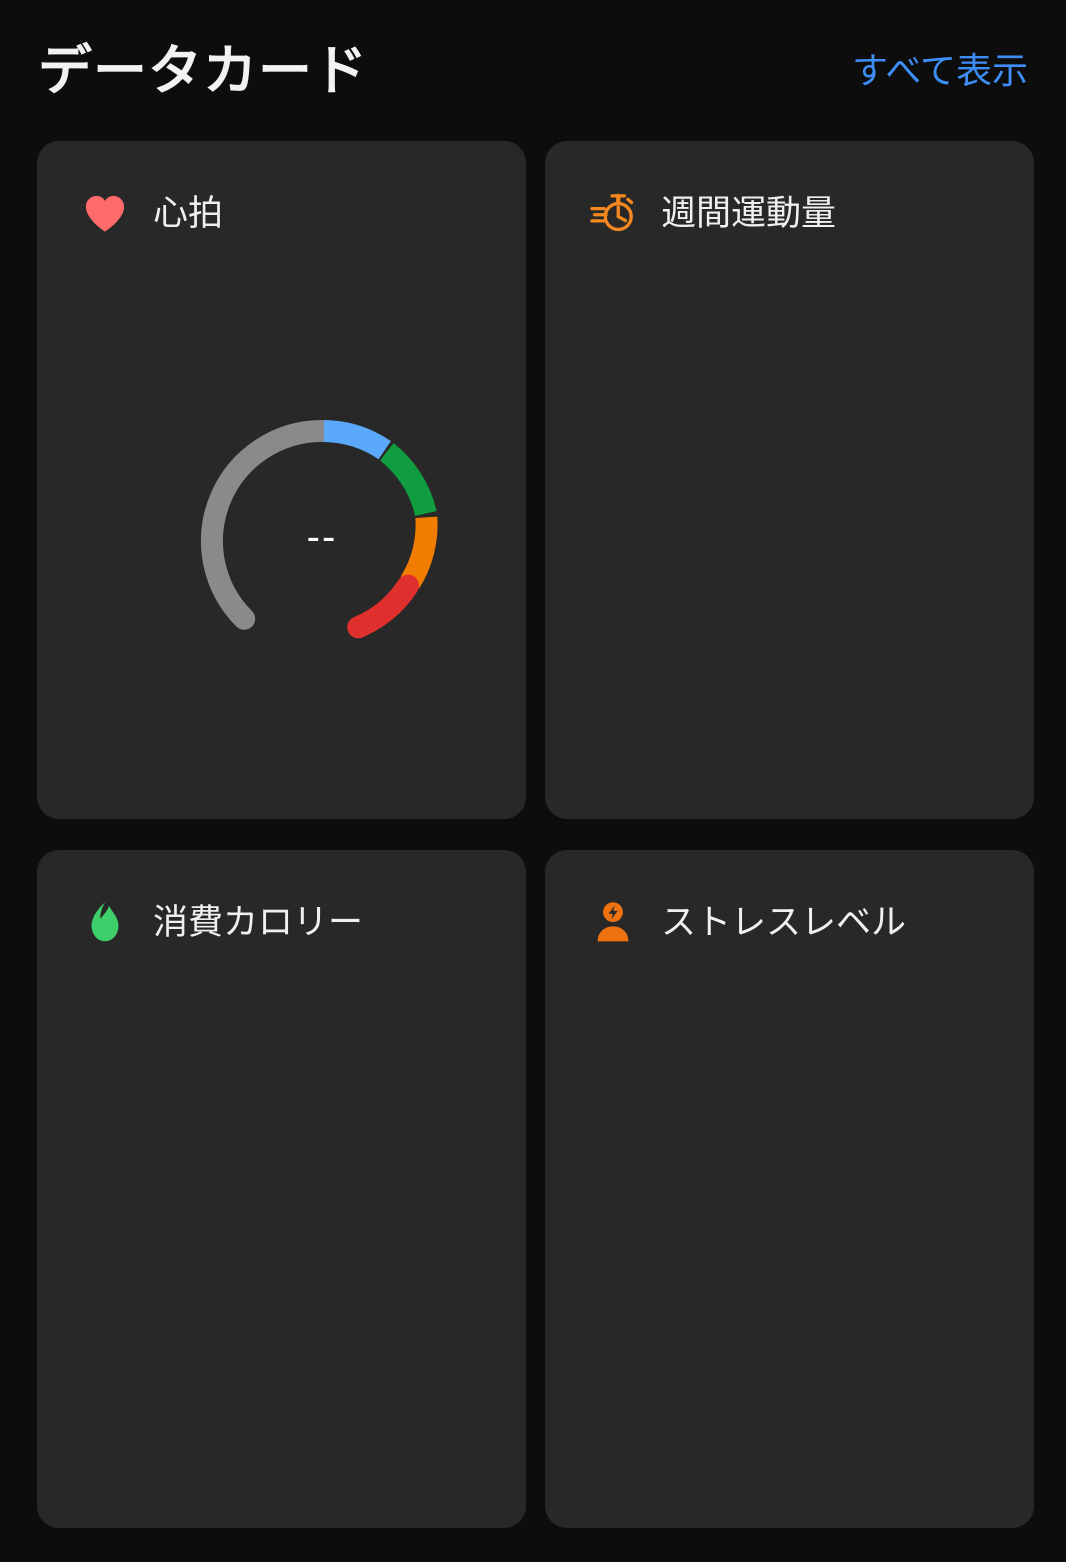  I want to click on card-weekly-exercise-header: 週間運動量, so click(789, 189).